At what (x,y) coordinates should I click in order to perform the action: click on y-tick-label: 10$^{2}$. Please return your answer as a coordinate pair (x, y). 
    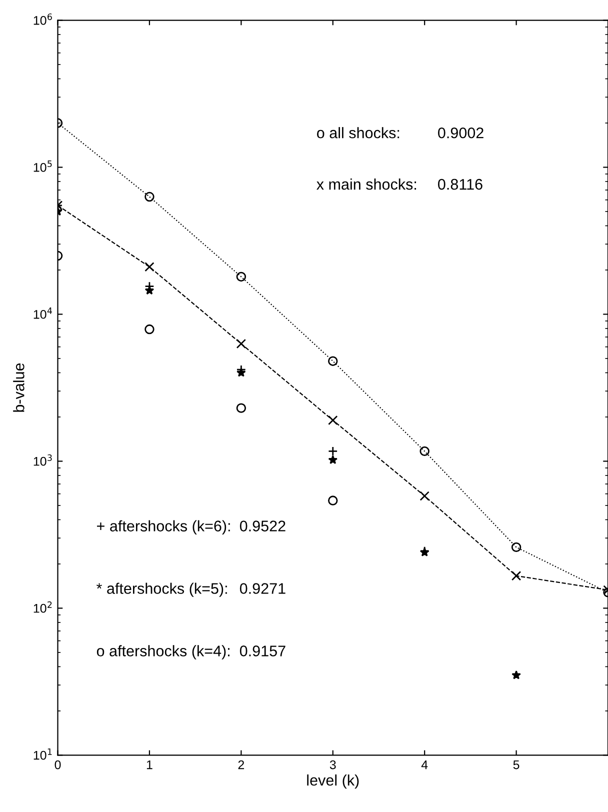
    Looking at the image, I should click on (43, 607).